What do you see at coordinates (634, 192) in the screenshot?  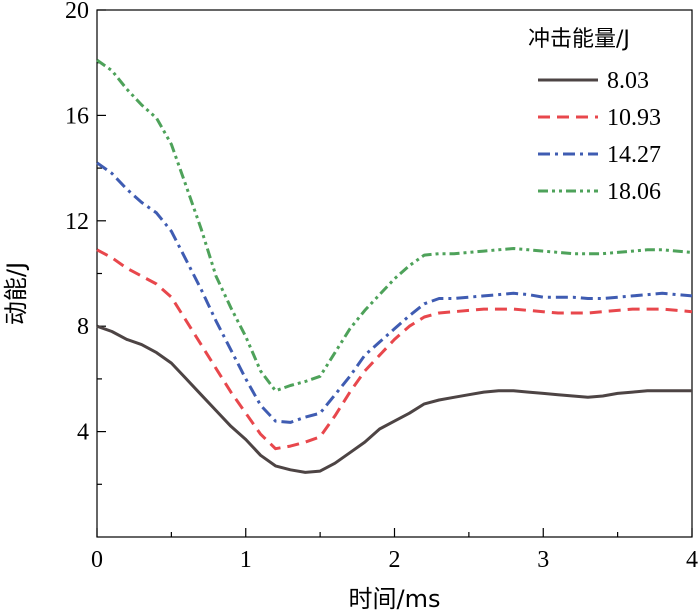 I see `legend-label: 18.06` at bounding box center [634, 192].